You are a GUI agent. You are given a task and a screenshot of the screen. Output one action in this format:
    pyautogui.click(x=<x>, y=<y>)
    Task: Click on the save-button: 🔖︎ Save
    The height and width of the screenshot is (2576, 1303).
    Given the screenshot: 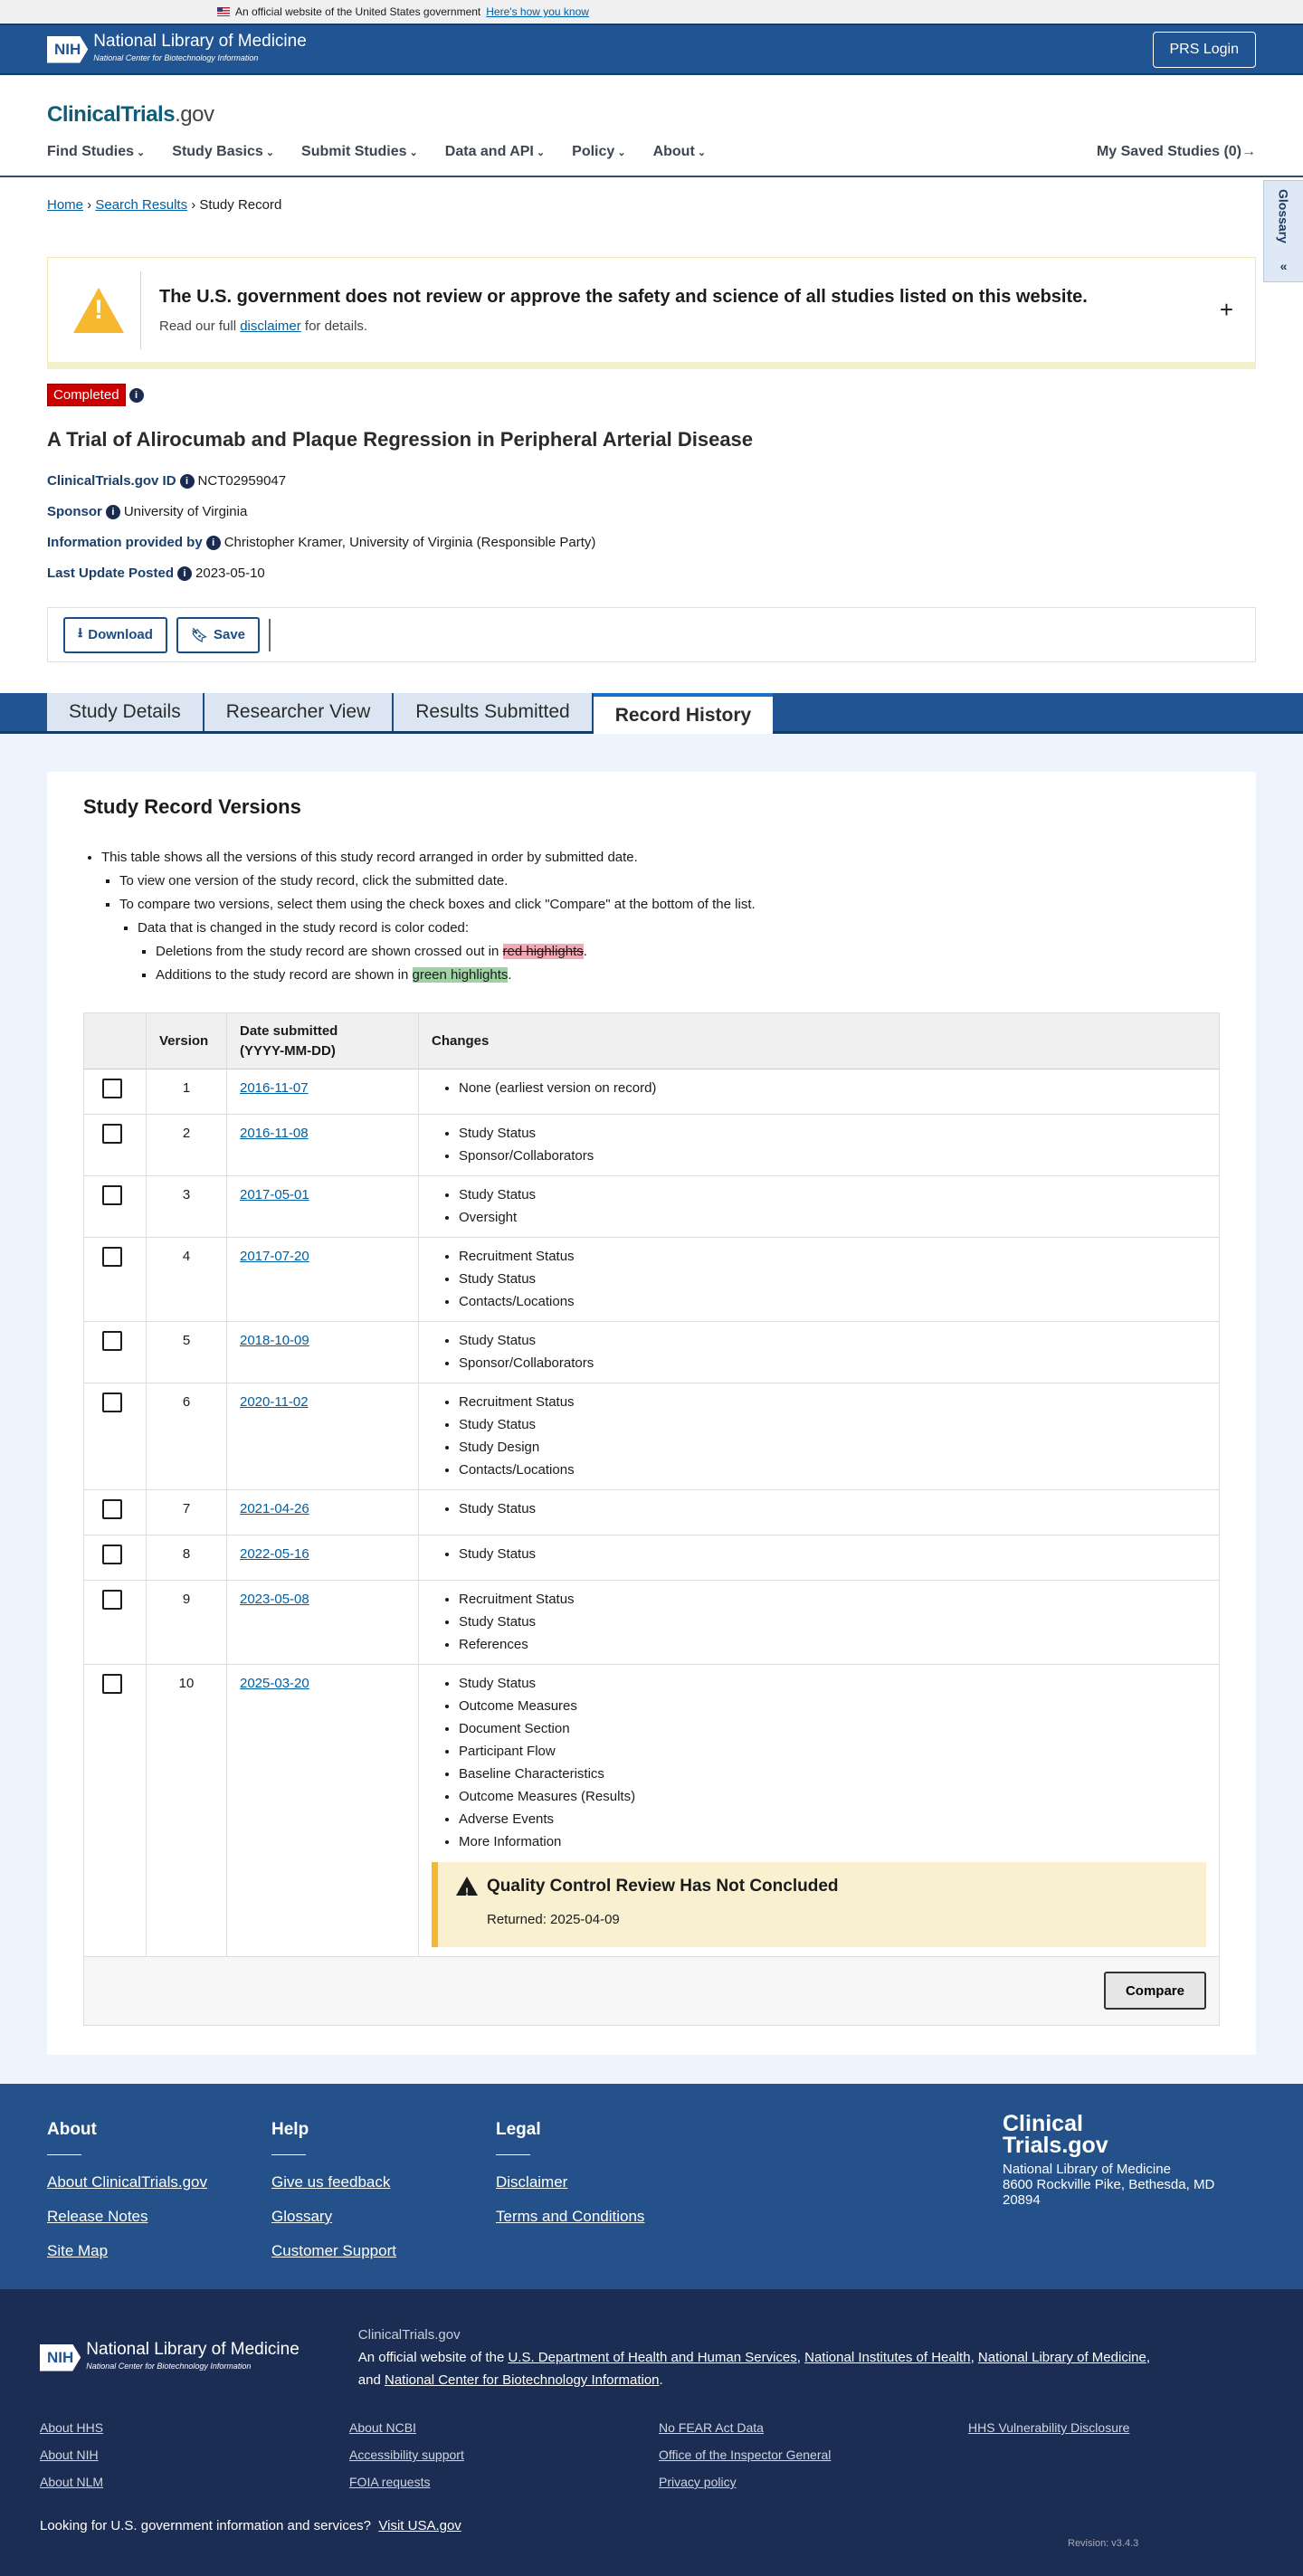 What is the action you would take?
    pyautogui.click(x=218, y=635)
    